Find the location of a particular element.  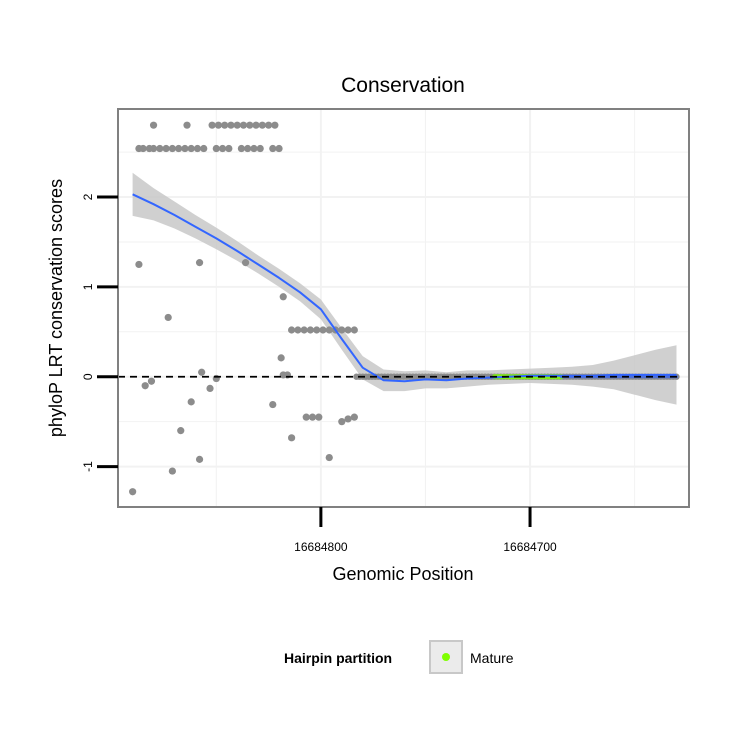

y-tick-label: 2 is located at coordinates (88, 196).